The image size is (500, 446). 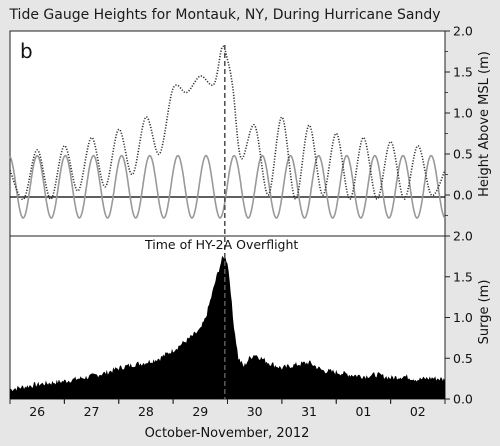 What do you see at coordinates (463, 154) in the screenshot?
I see `y-tick-label-top: 0.5` at bounding box center [463, 154].